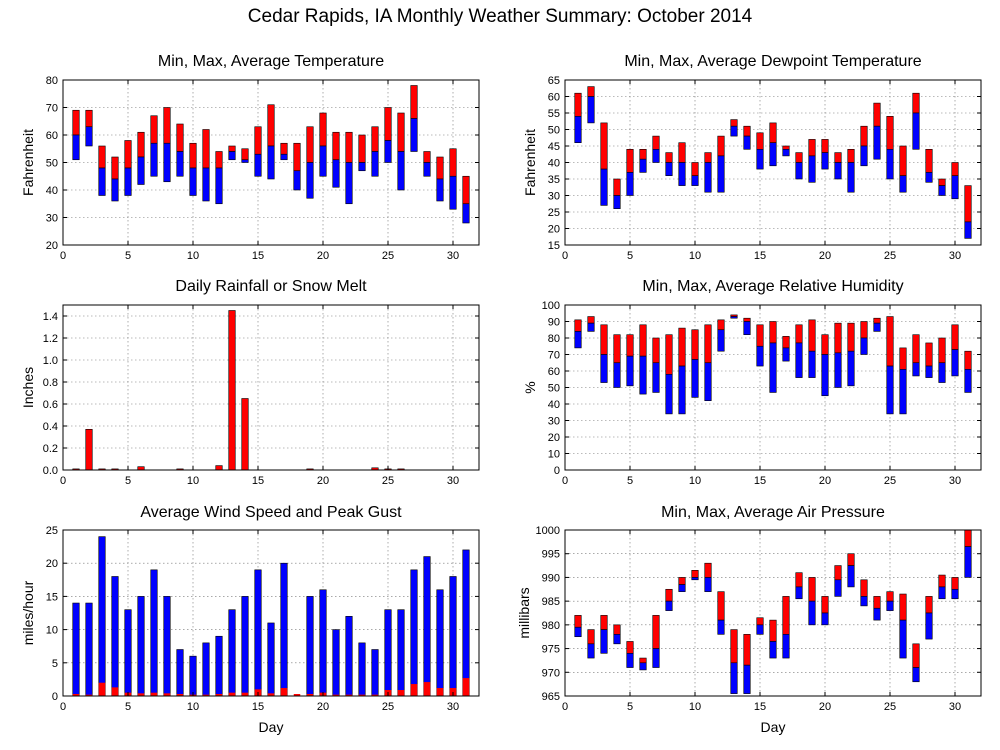  Describe the element at coordinates (52, 109) in the screenshot. I see `y-tick-label: 70` at that location.